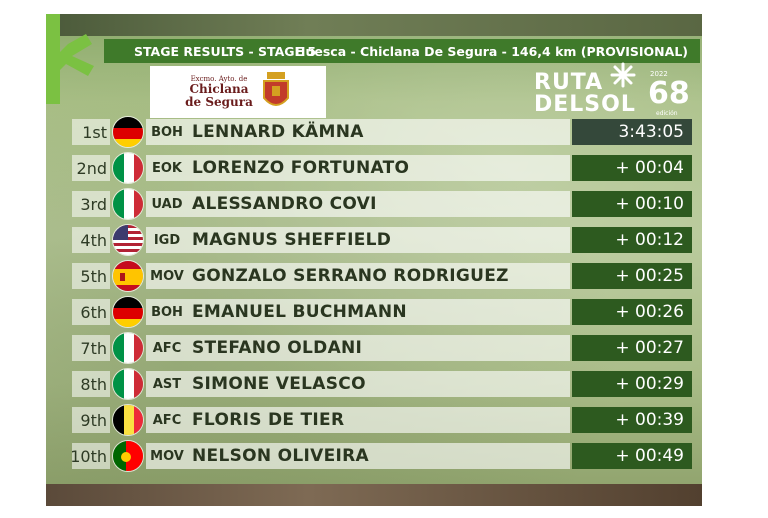 Image resolution: width=768 pixels, height=518 pixels. I want to click on rider-bar: IGD MAGNUS SHEFFIELD, so click(358, 240).